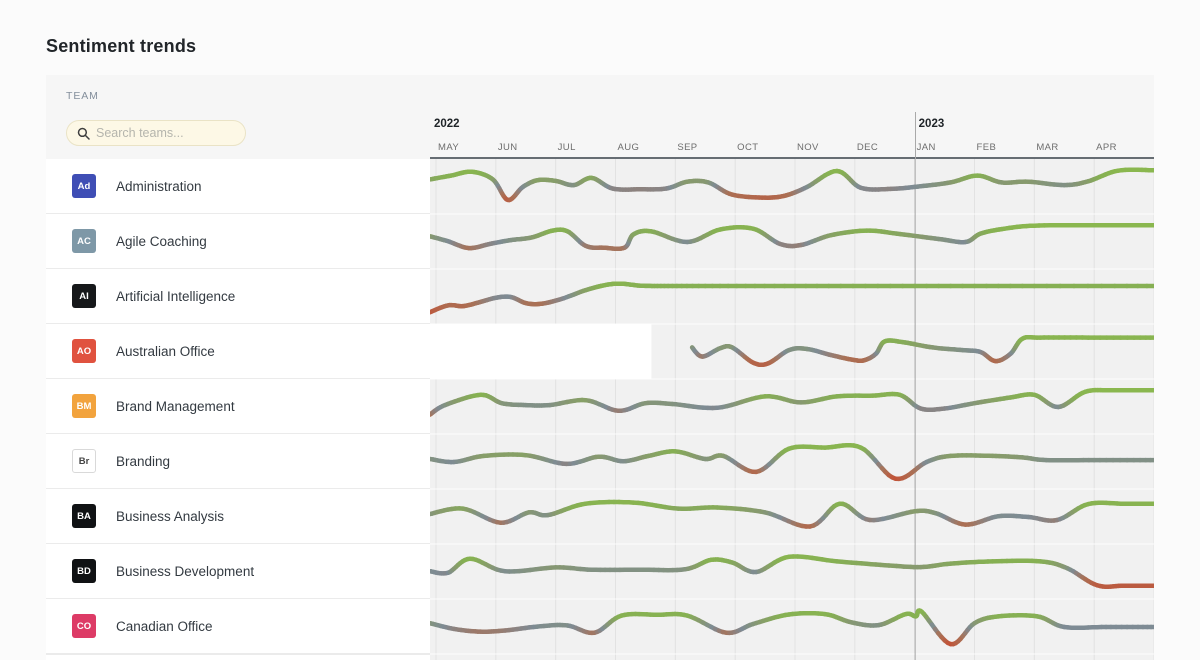 The height and width of the screenshot is (660, 1200). Describe the element at coordinates (792, 185) in the screenshot. I see `sparkline-administration` at that location.